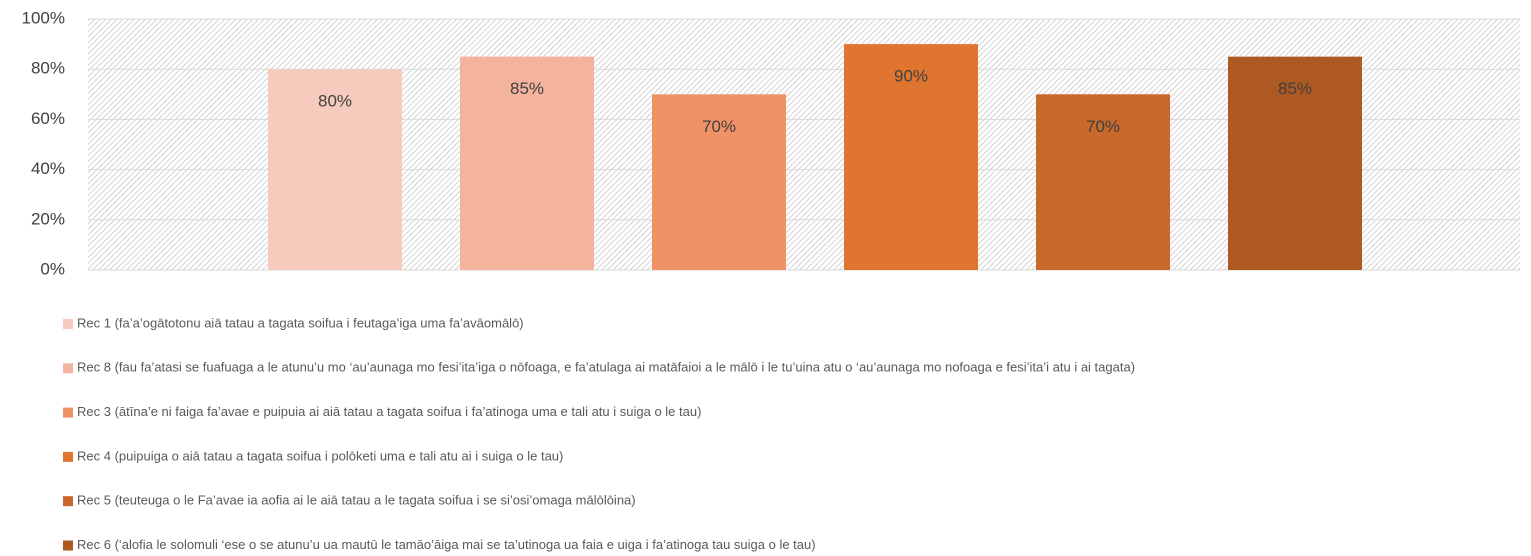  I want to click on y-tick-label: 100%, so click(43, 17).